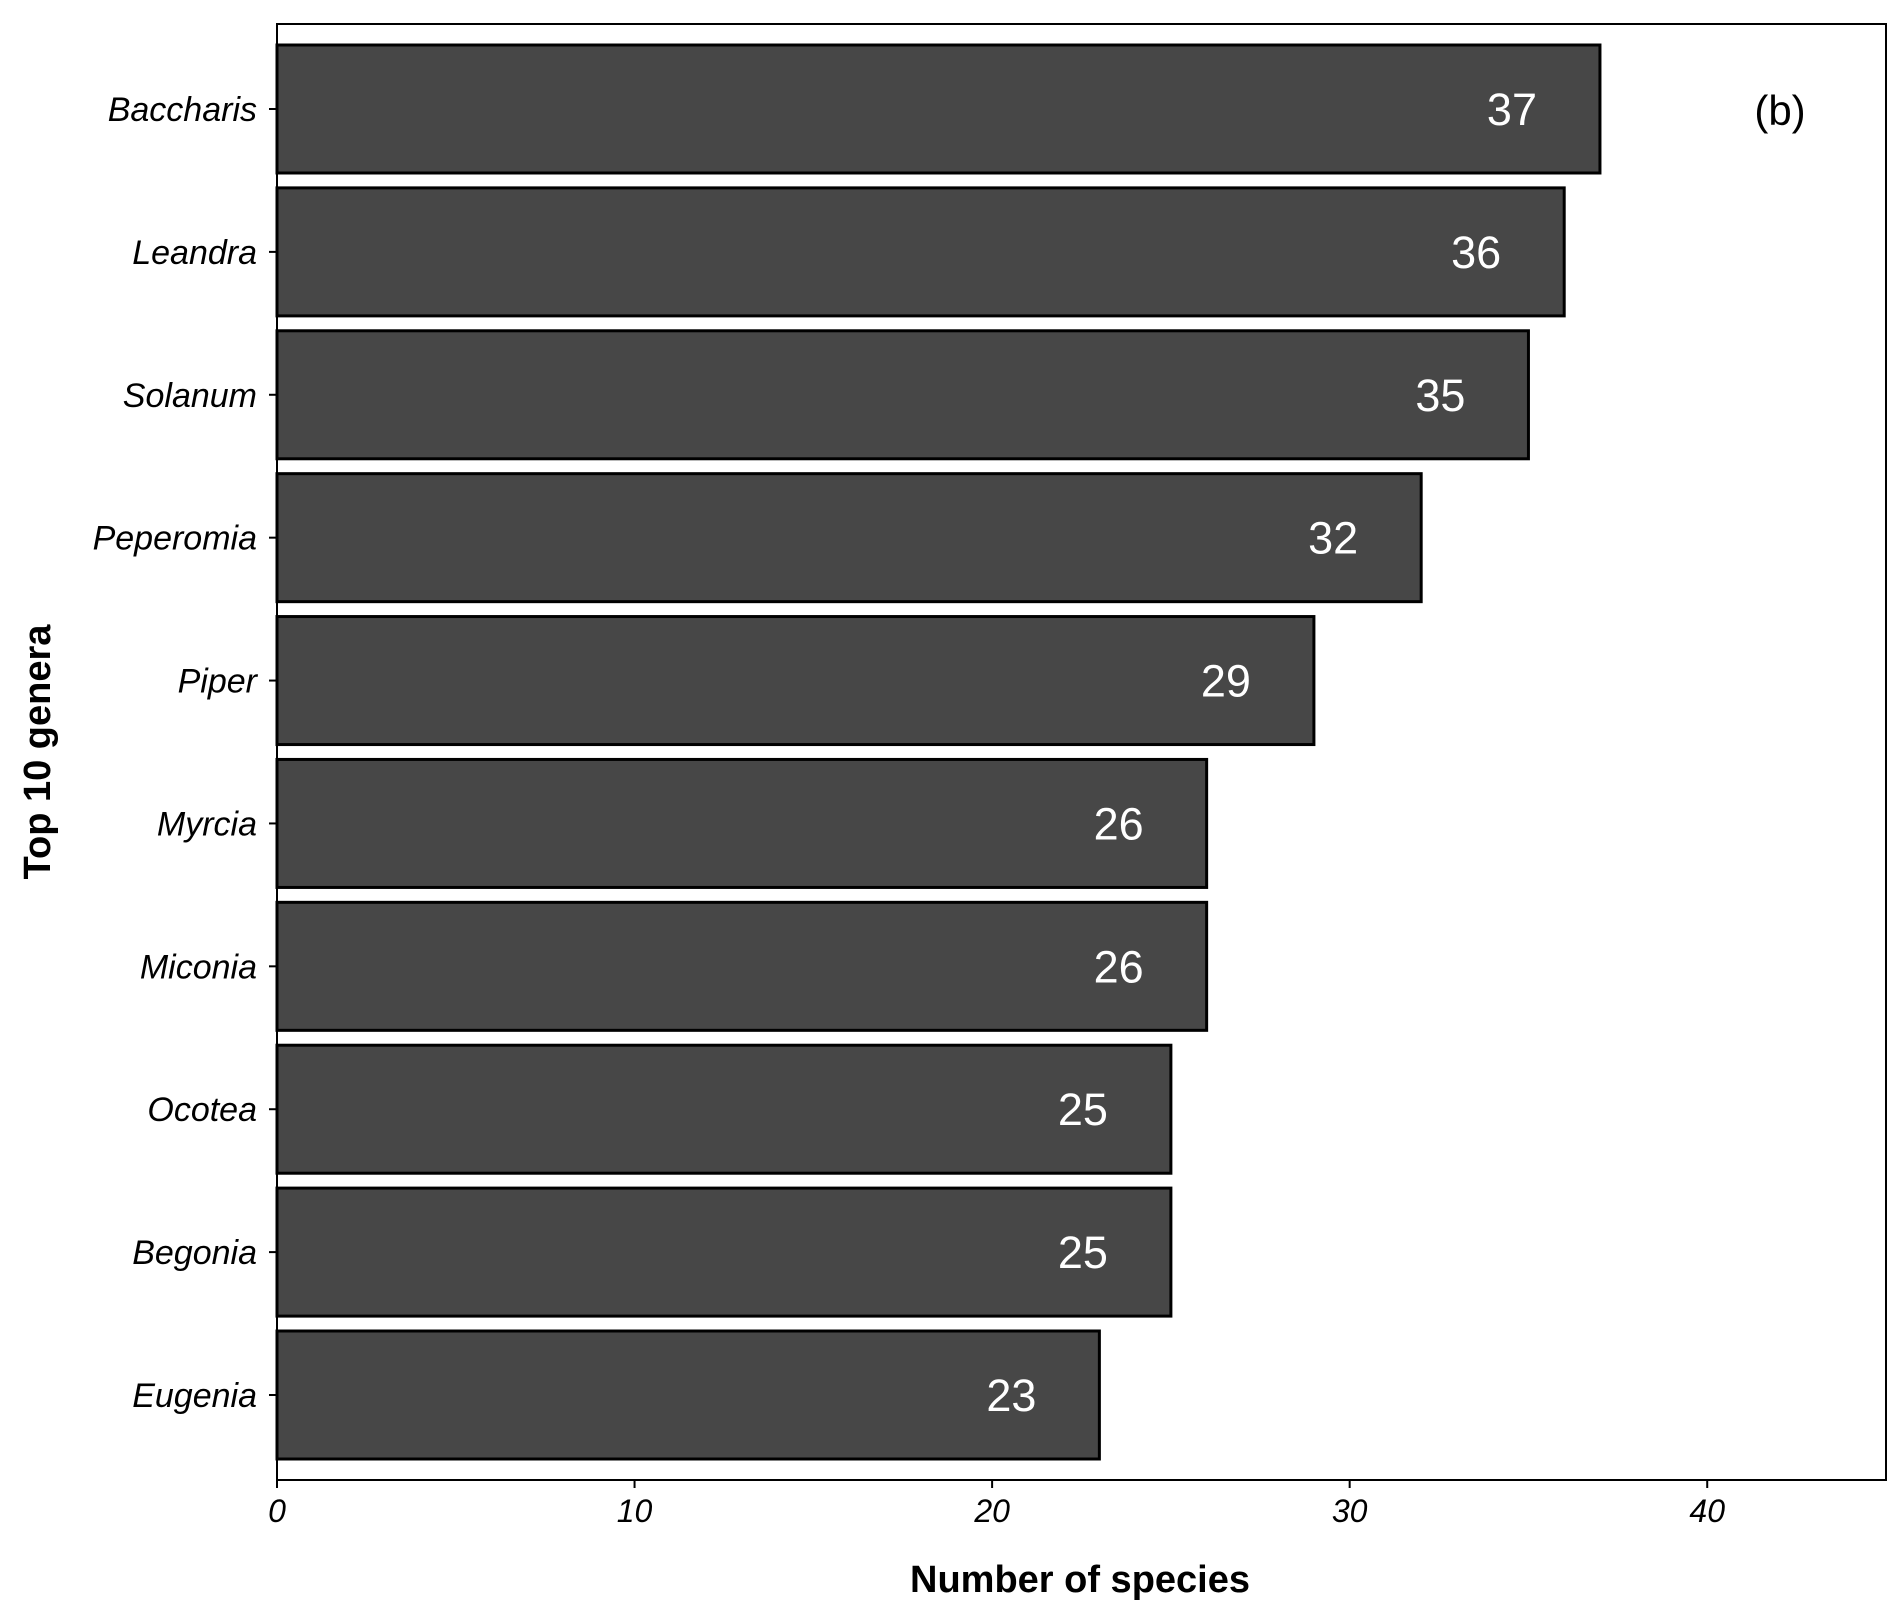  What do you see at coordinates (1350, 1511) in the screenshot?
I see `x-tick-label: 30` at bounding box center [1350, 1511].